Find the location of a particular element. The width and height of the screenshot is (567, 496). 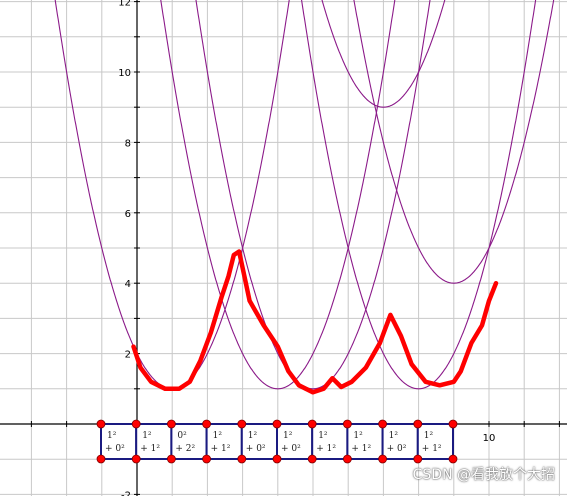

y-tick-label: 4 is located at coordinates (128, 284).